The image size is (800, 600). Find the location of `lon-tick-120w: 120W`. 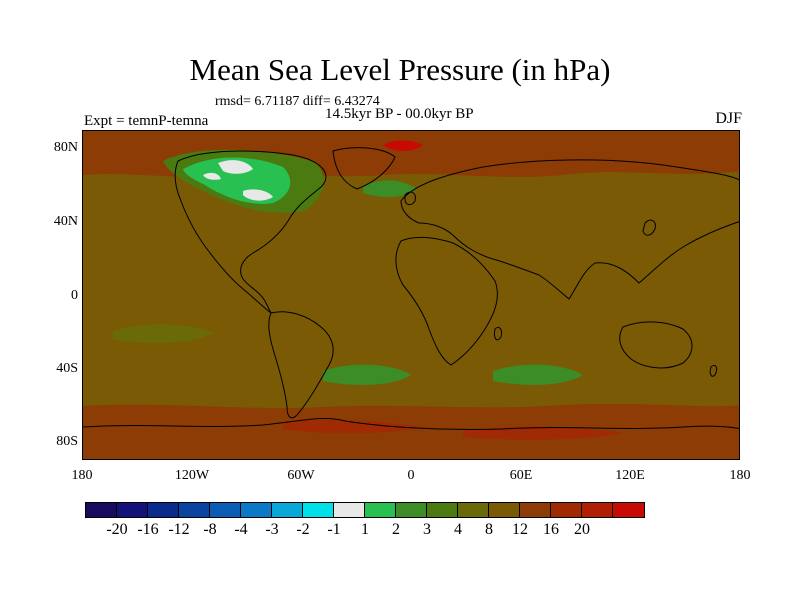

lon-tick-120w: 120W is located at coordinates (192, 475).